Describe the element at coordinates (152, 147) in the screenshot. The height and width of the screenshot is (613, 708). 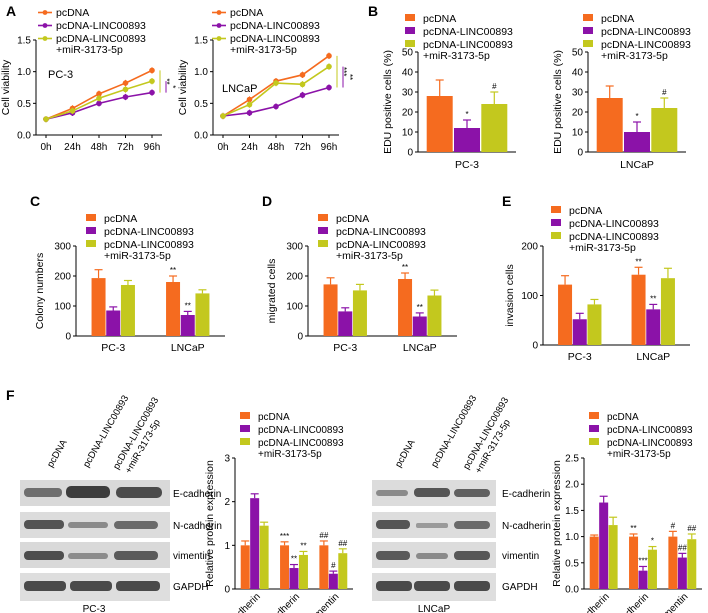
I see `x-tick-label: 96h` at that location.